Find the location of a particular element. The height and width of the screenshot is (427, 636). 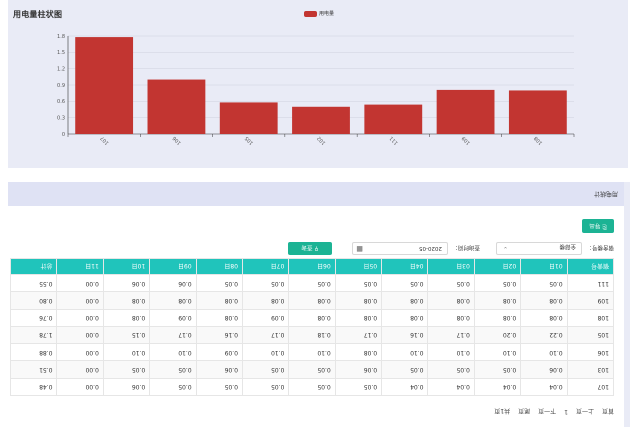

column-header: 07日 is located at coordinates (265, 266).